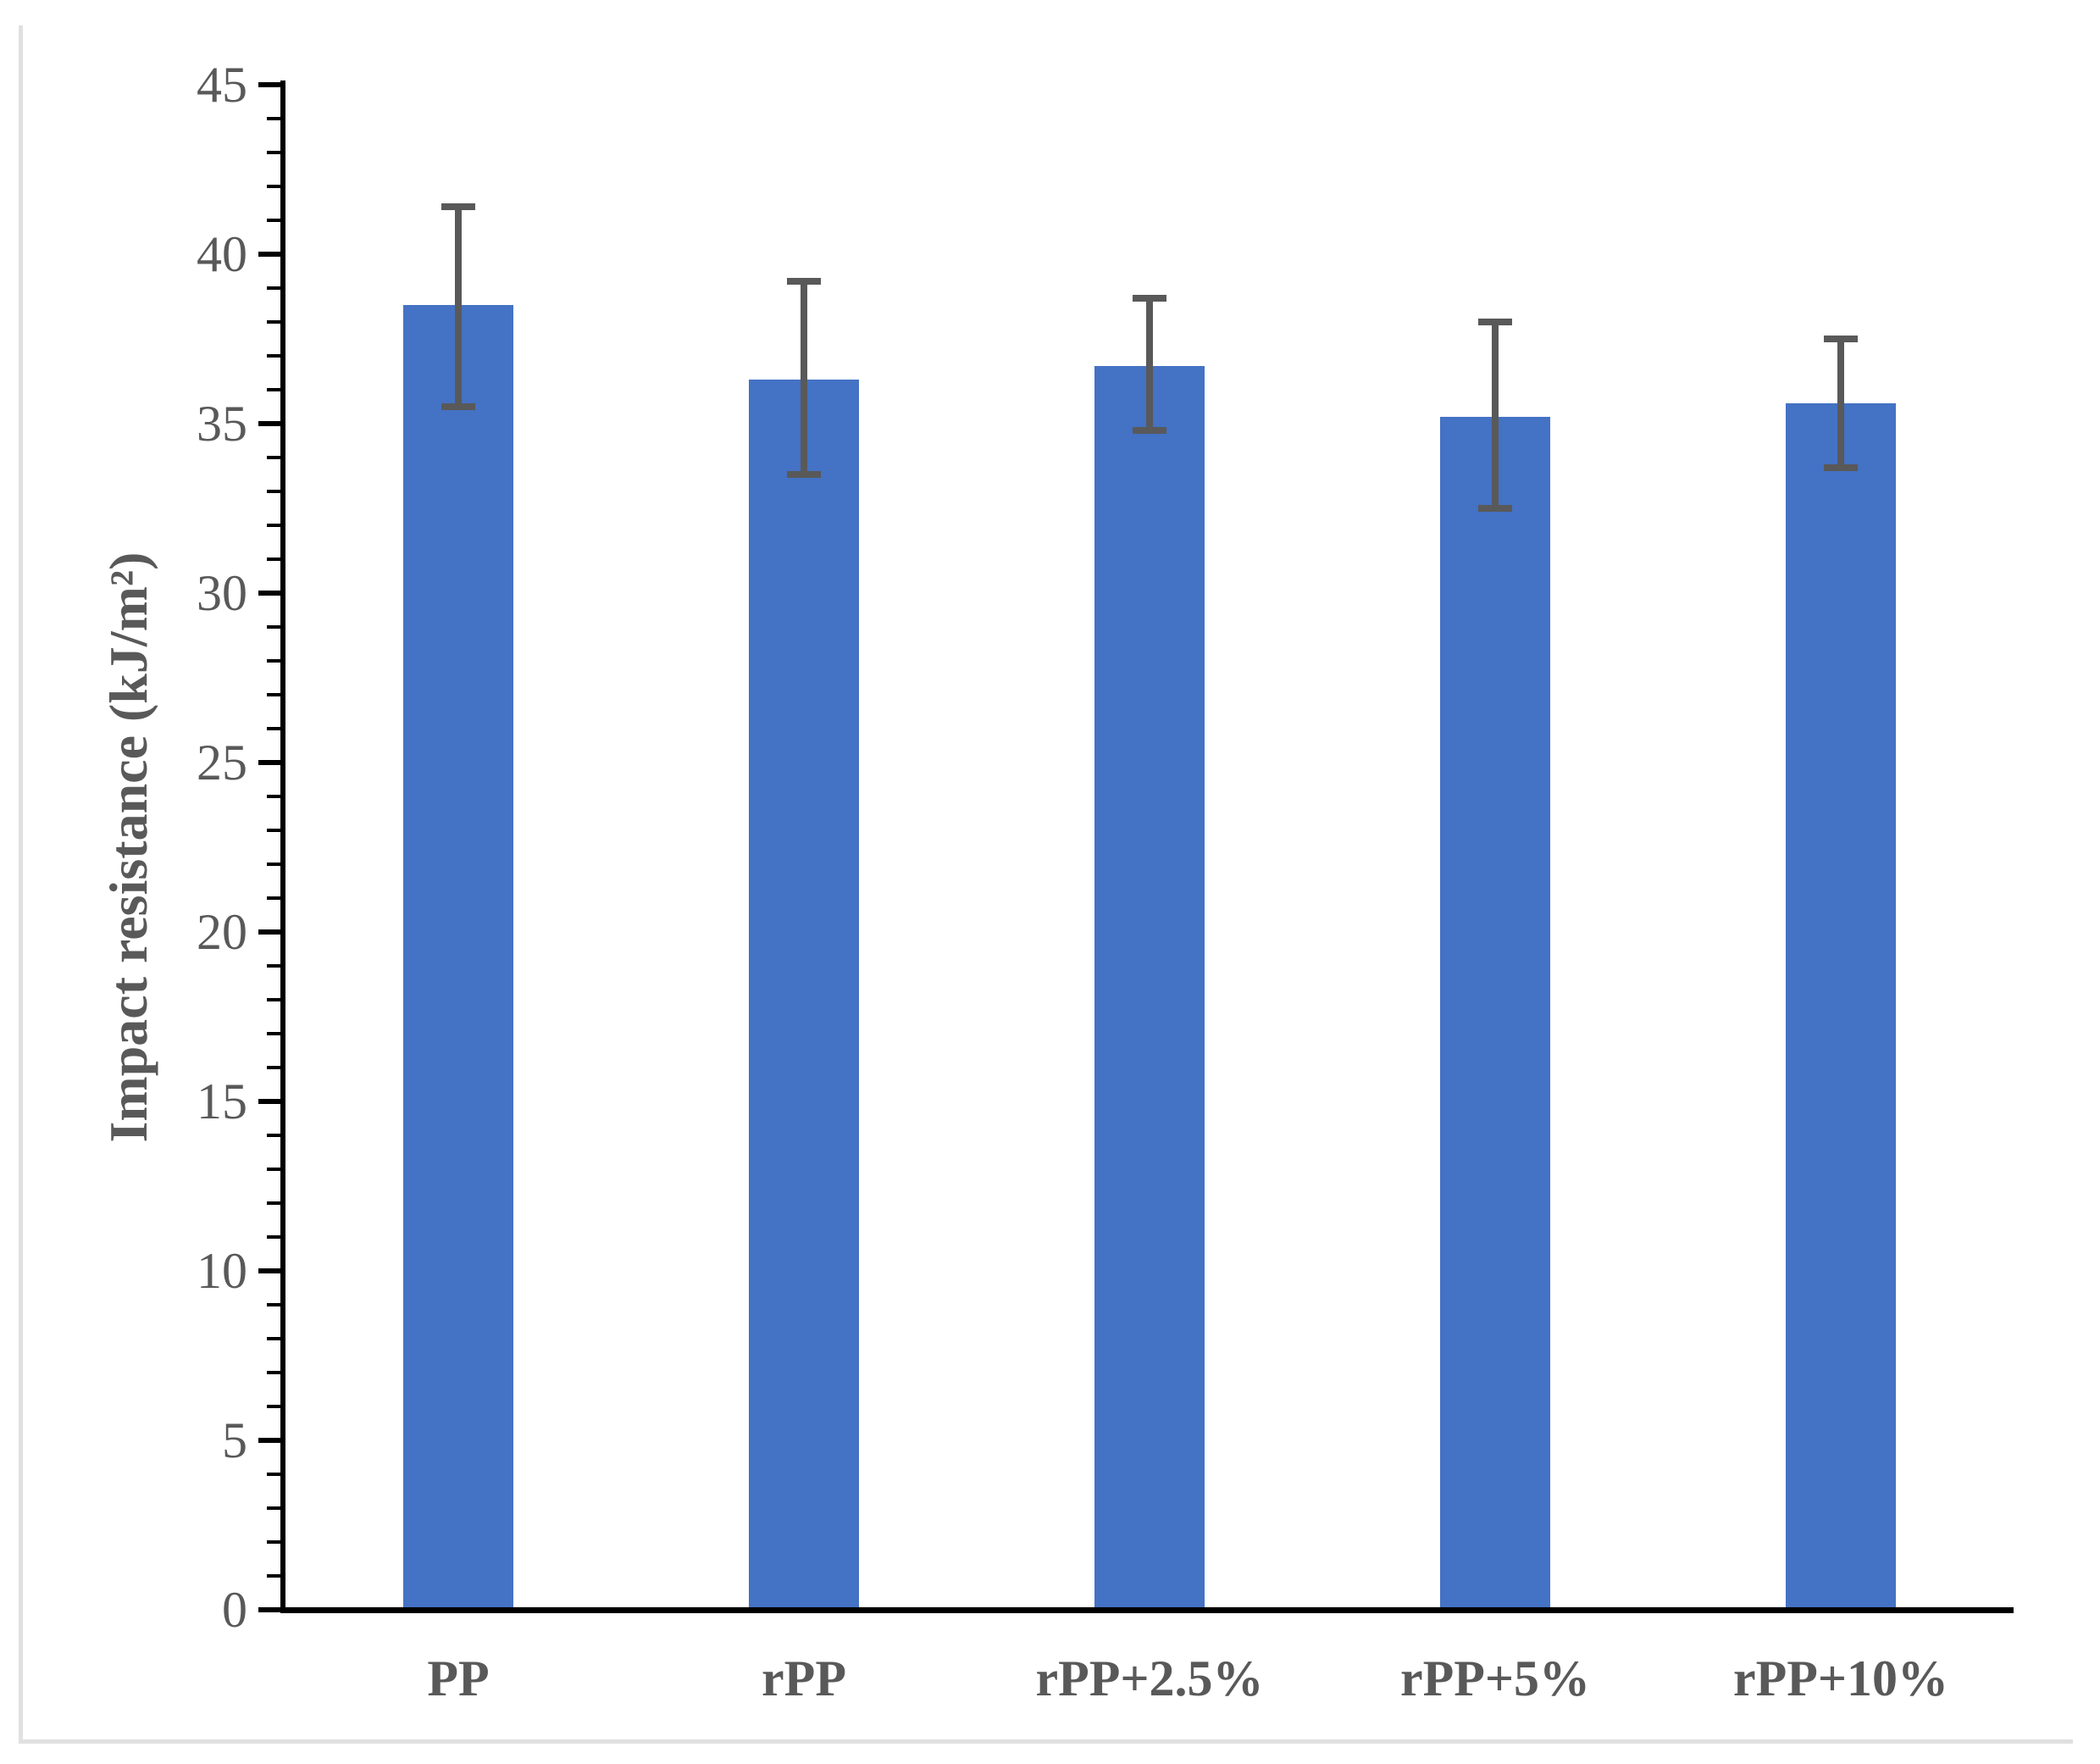 This screenshot has height=1764, width=2100. What do you see at coordinates (234, 1610) in the screenshot?
I see `y-tick-label: 0` at bounding box center [234, 1610].